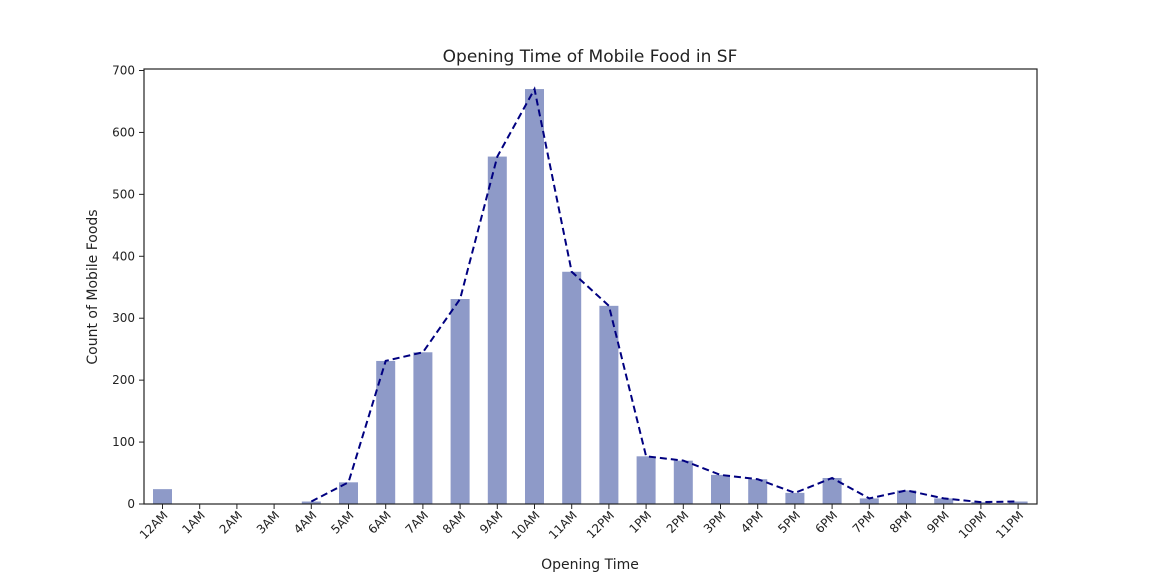 This screenshot has width=1152, height=576. I want to click on bar-6PM, so click(832, 490).